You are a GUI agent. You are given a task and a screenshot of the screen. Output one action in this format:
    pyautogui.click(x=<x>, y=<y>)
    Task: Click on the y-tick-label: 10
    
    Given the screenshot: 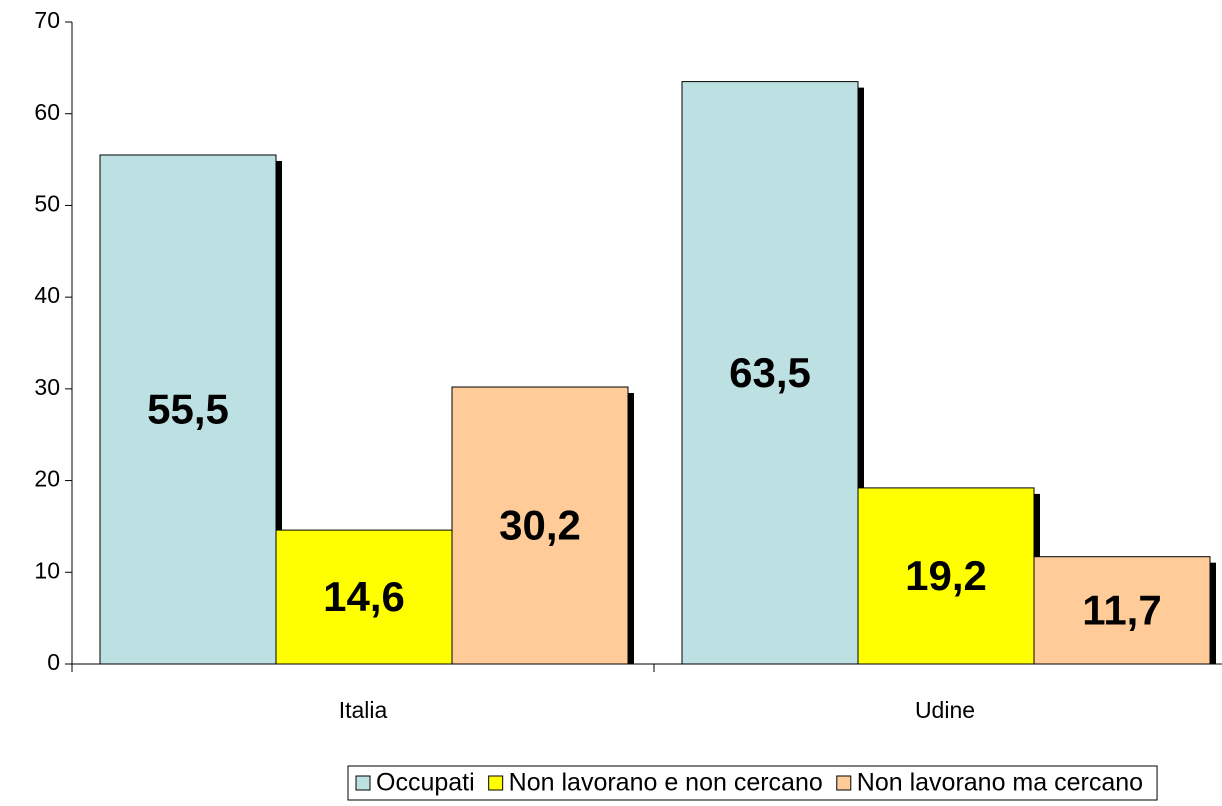 What is the action you would take?
    pyautogui.click(x=47, y=570)
    